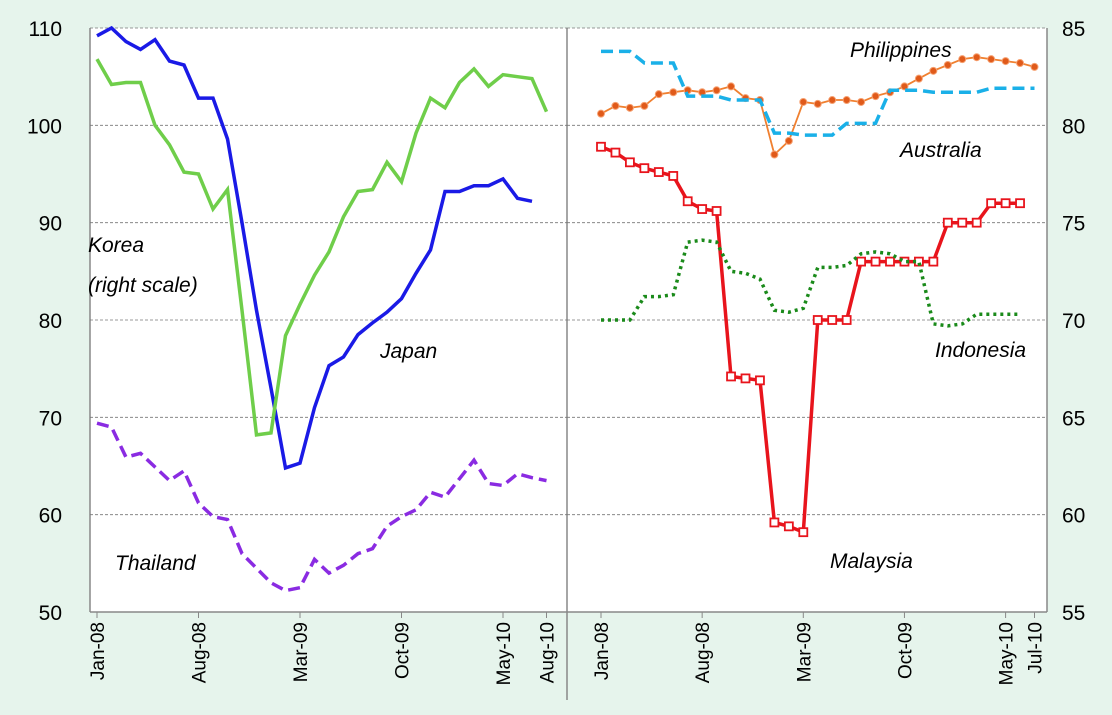 The image size is (1112, 715). What do you see at coordinates (940, 150) in the screenshot?
I see `series-label: Australia` at bounding box center [940, 150].